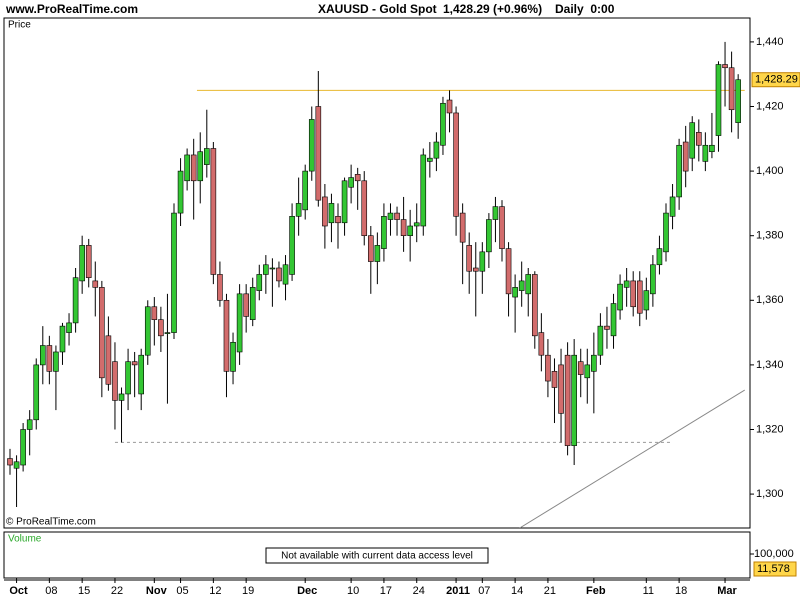 This screenshot has height=605, width=800. I want to click on x-tick-label: 24, so click(419, 591).